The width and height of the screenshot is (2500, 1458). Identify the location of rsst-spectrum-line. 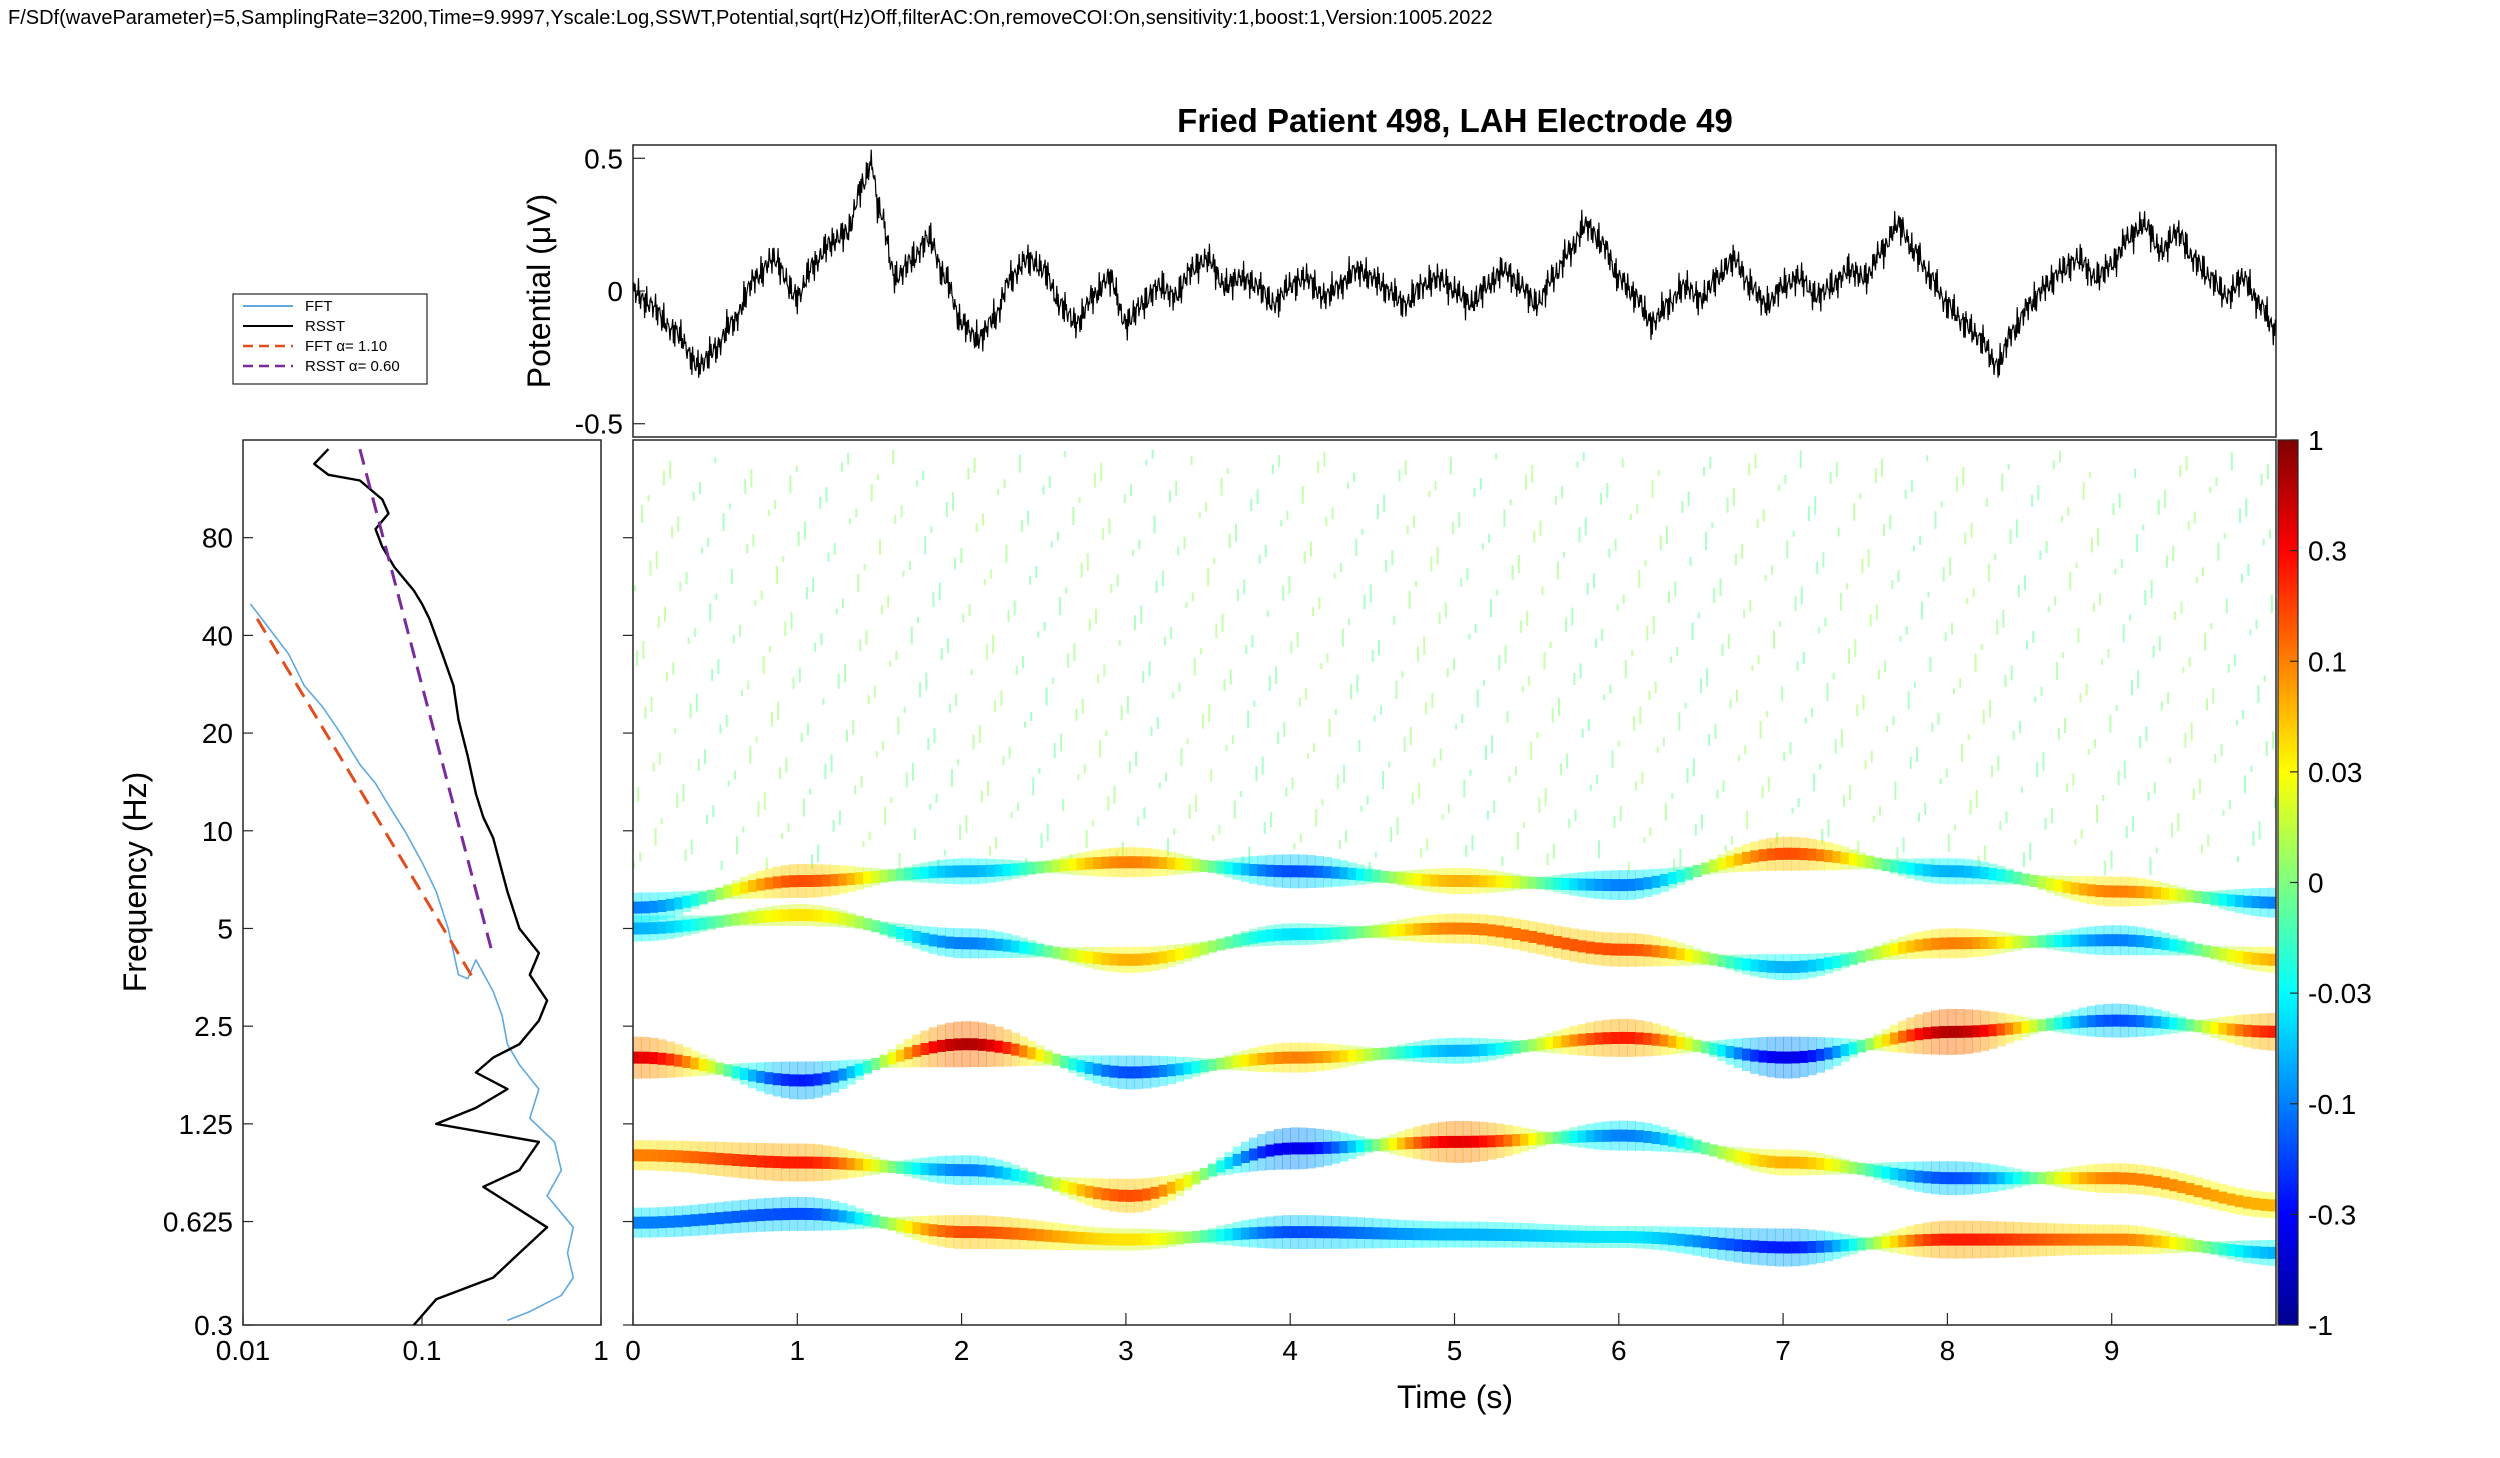
(431, 886).